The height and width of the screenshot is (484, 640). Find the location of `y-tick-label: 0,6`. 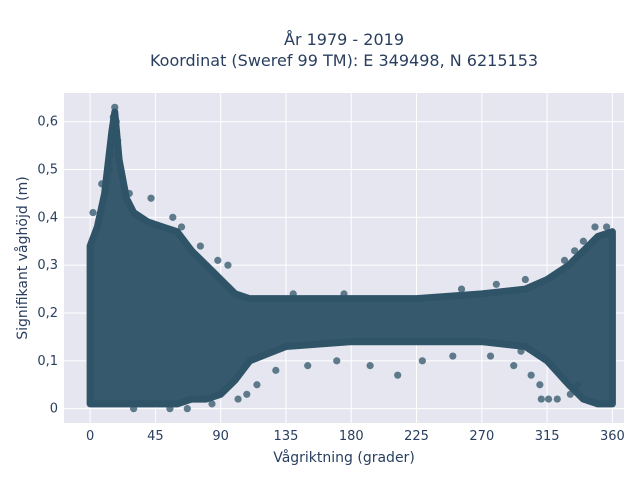

y-tick-label: 0,6 is located at coordinates (47, 122).